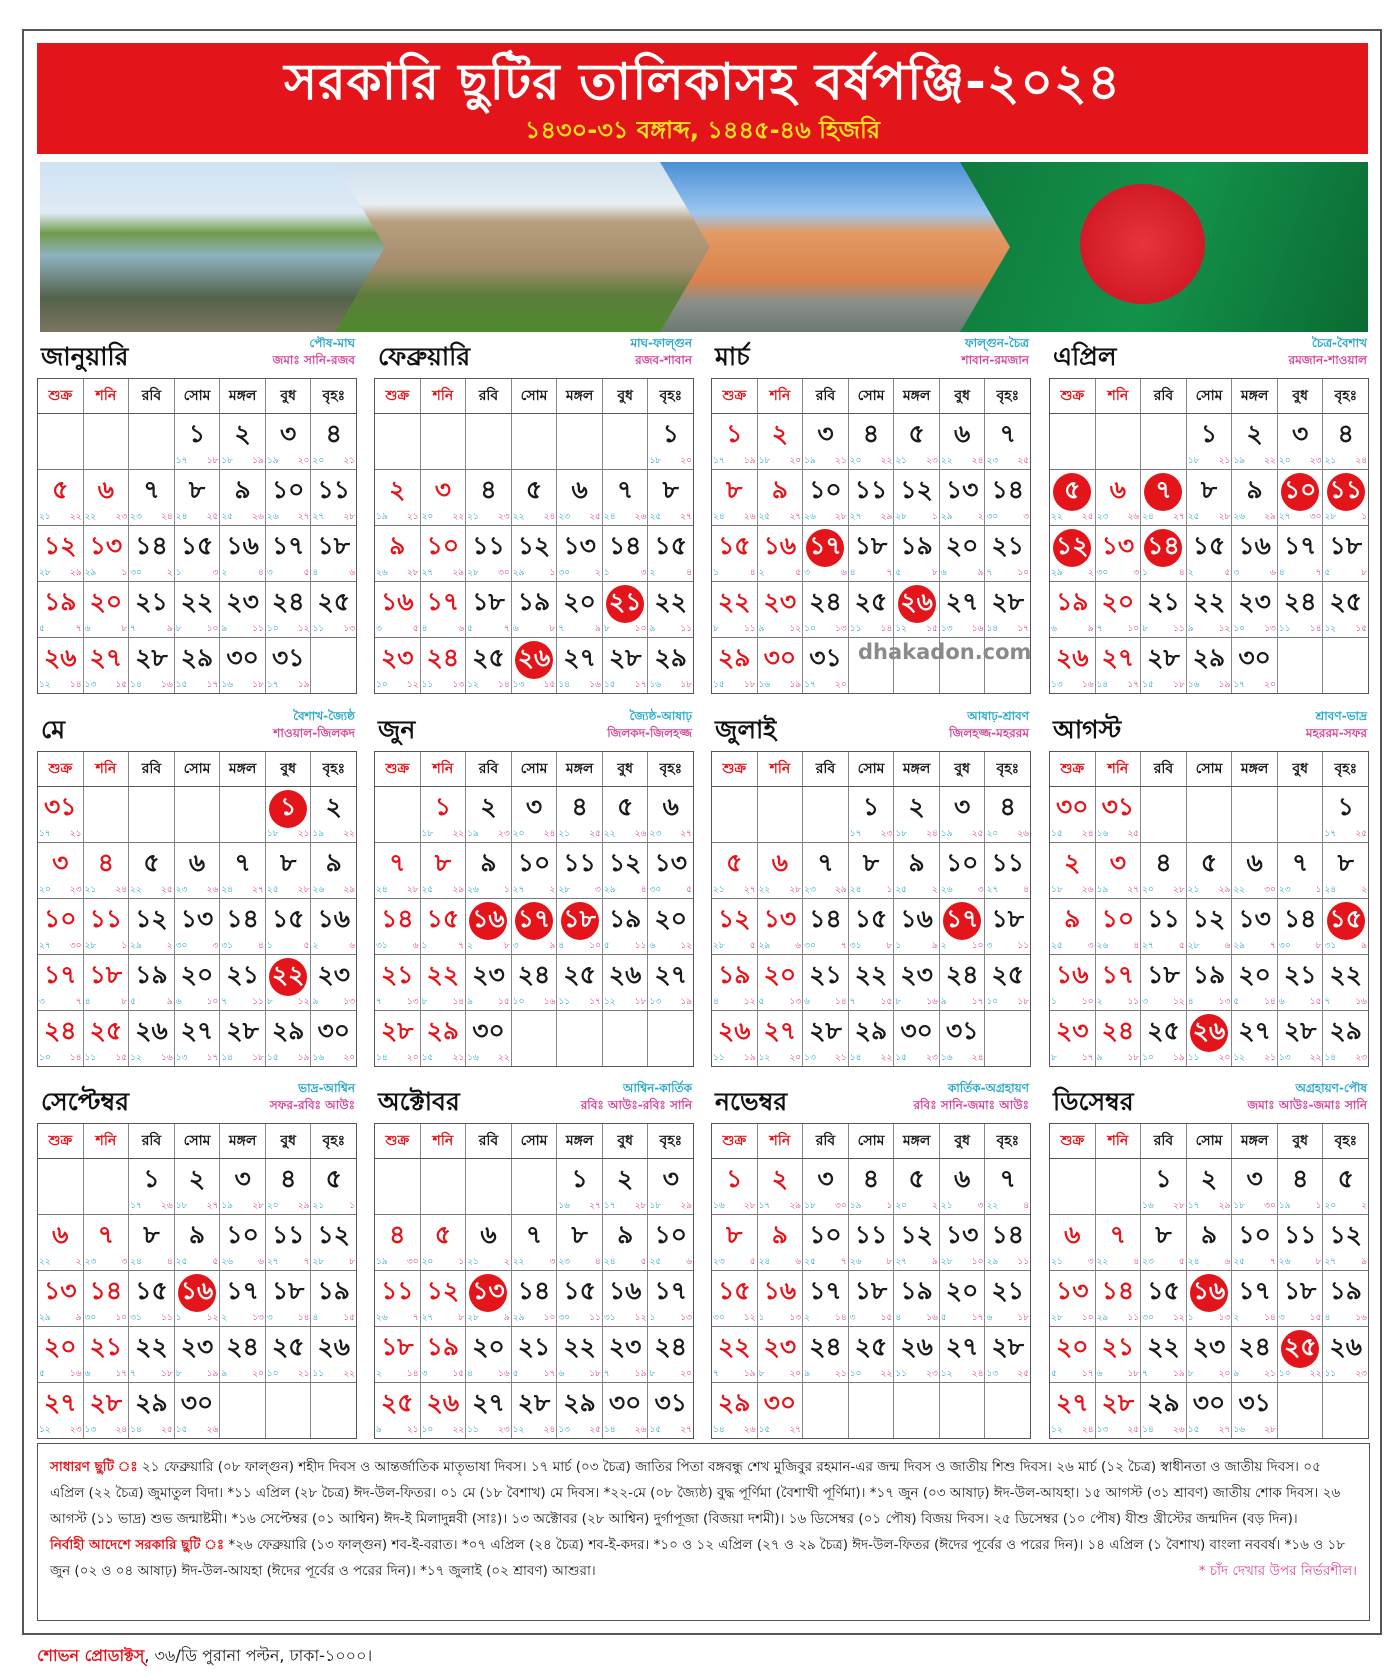  I want to click on hijri-date: ৩০, so click(75, 946).